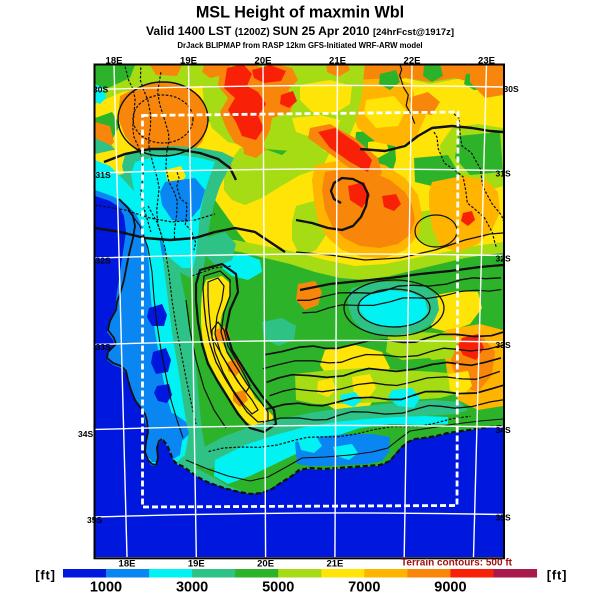  What do you see at coordinates (457, 563) in the screenshot?
I see `svg-text: Terrain contours: 500 ft` at bounding box center [457, 563].